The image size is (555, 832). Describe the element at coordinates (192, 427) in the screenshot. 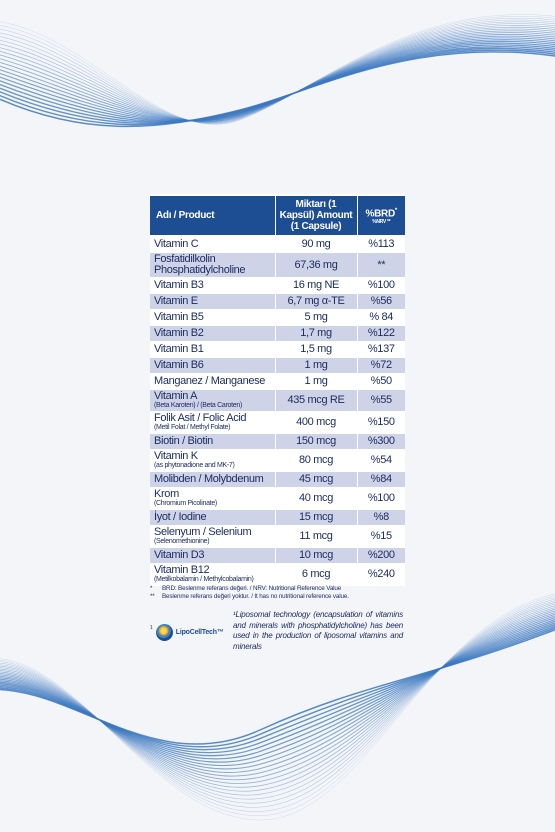

I see `product-subname: (Metil Folat / Methyl Folate)` at that location.